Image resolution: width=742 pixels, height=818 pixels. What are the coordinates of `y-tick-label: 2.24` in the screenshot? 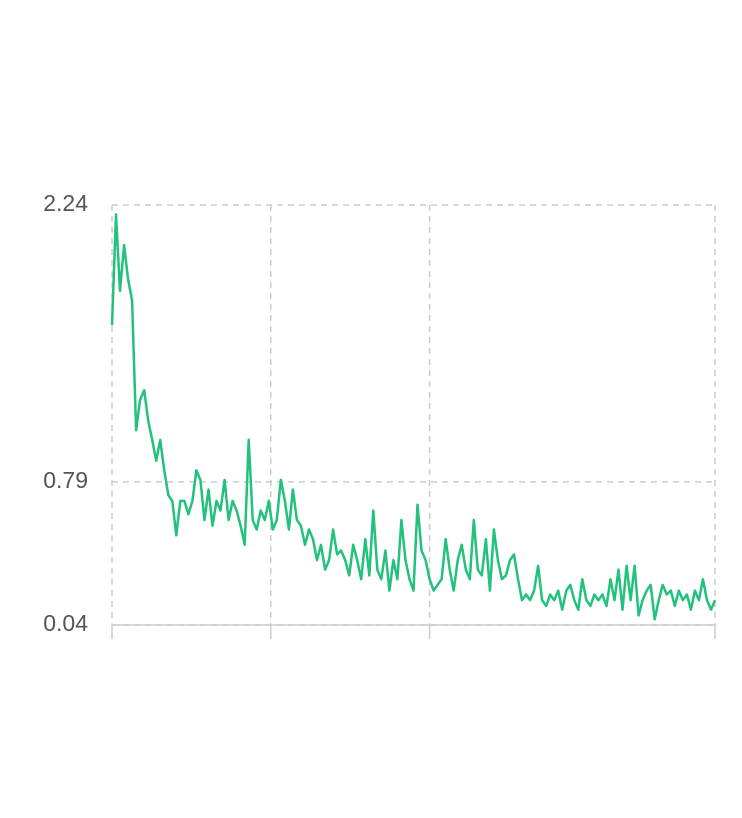 It's located at (65, 203).